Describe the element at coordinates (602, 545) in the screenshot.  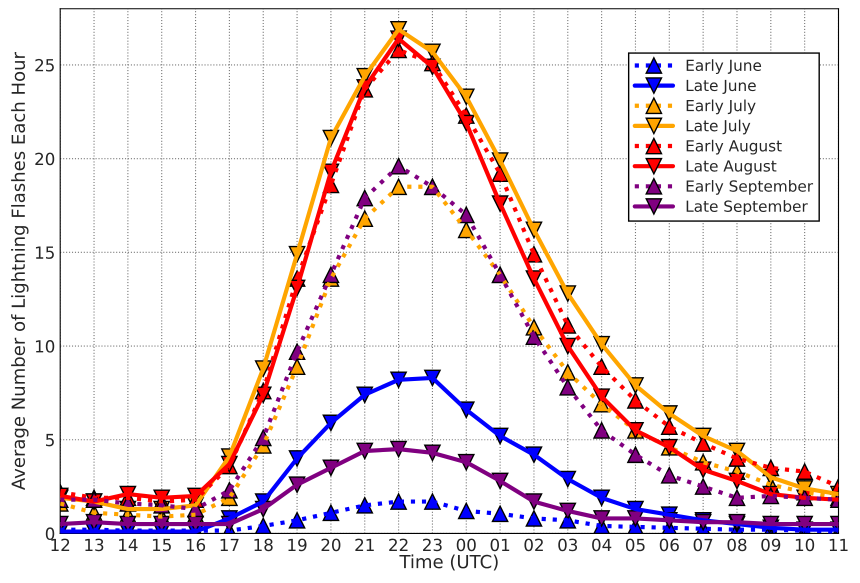
I see `x-tick-label: 04` at that location.